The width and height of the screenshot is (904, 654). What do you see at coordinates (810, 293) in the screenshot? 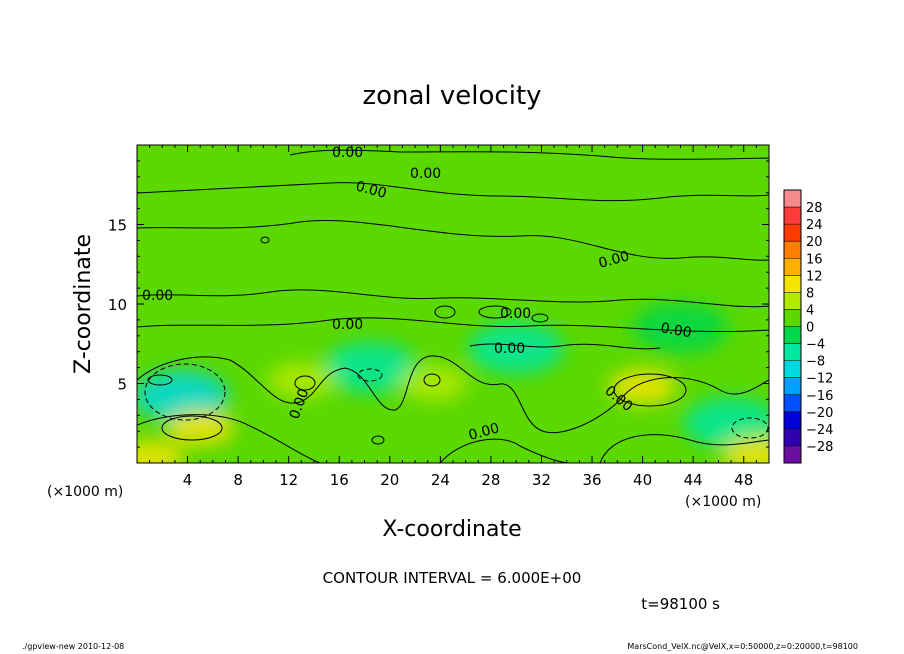
I see `colorbar-label: 8` at bounding box center [810, 293].